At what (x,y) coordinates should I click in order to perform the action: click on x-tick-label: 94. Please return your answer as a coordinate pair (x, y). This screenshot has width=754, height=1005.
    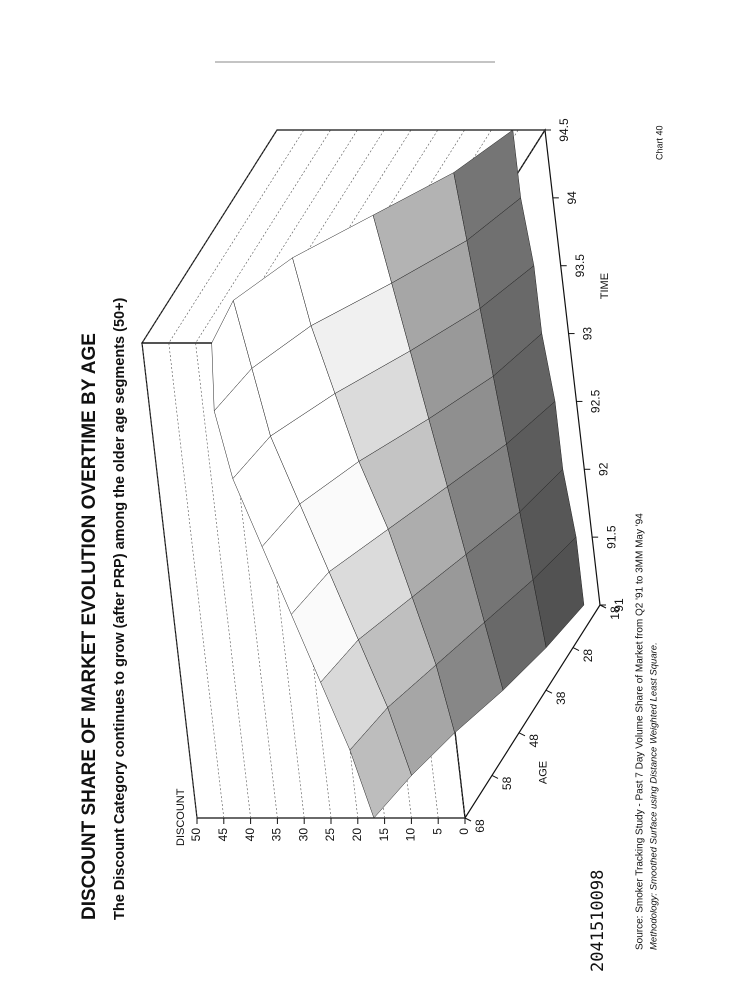
    Looking at the image, I should click on (572, 198).